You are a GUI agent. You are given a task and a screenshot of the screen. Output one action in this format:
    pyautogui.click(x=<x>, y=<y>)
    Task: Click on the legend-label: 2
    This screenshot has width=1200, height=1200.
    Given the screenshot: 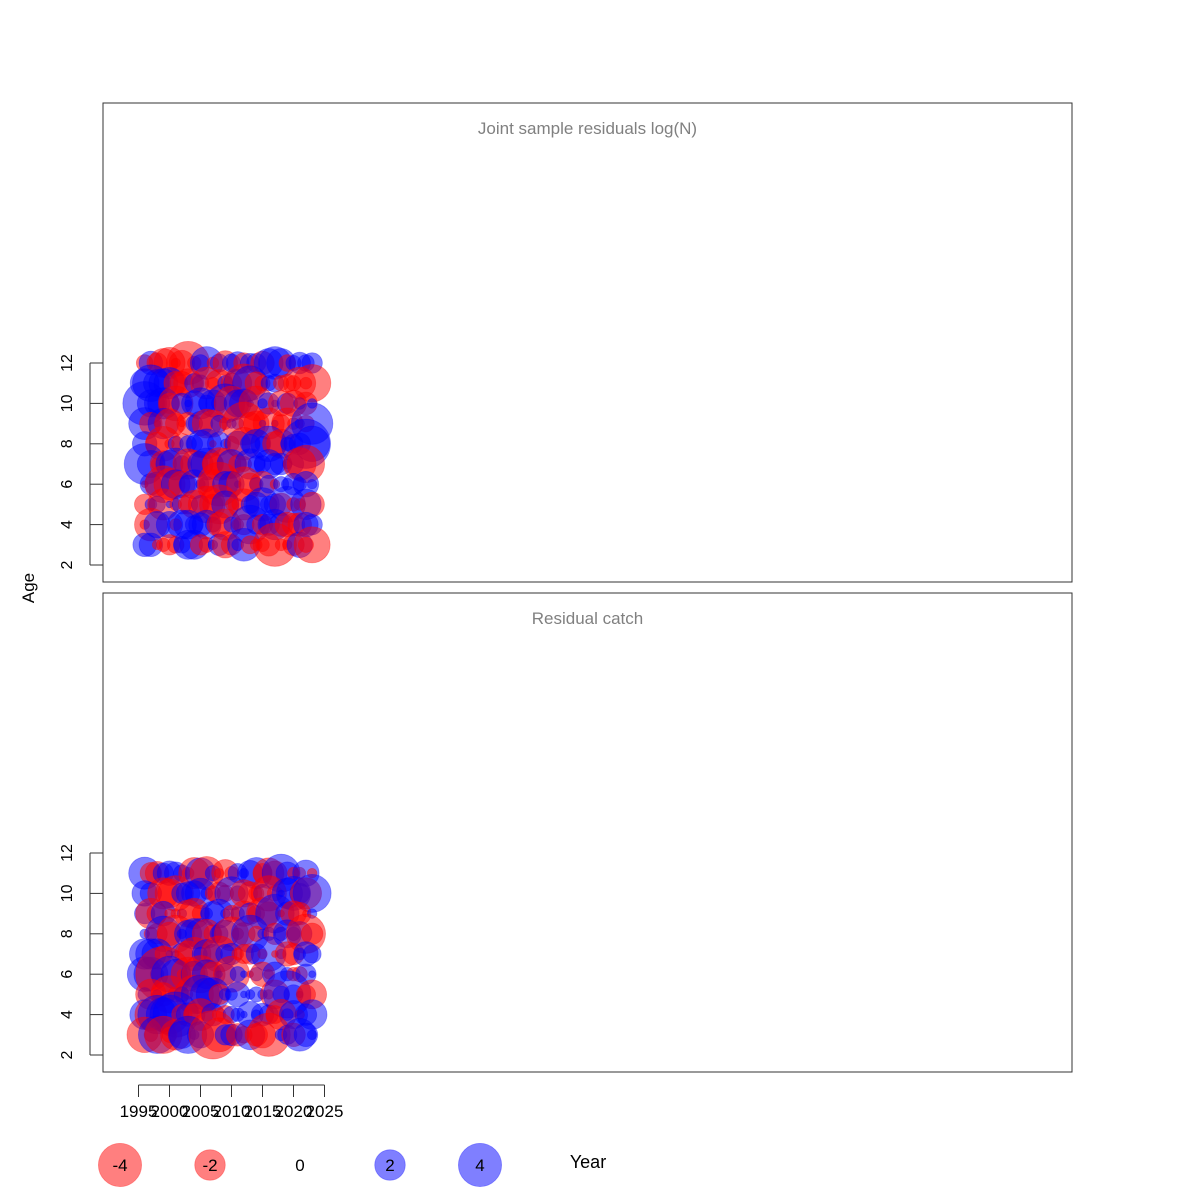 What is the action you would take?
    pyautogui.click(x=389, y=1165)
    